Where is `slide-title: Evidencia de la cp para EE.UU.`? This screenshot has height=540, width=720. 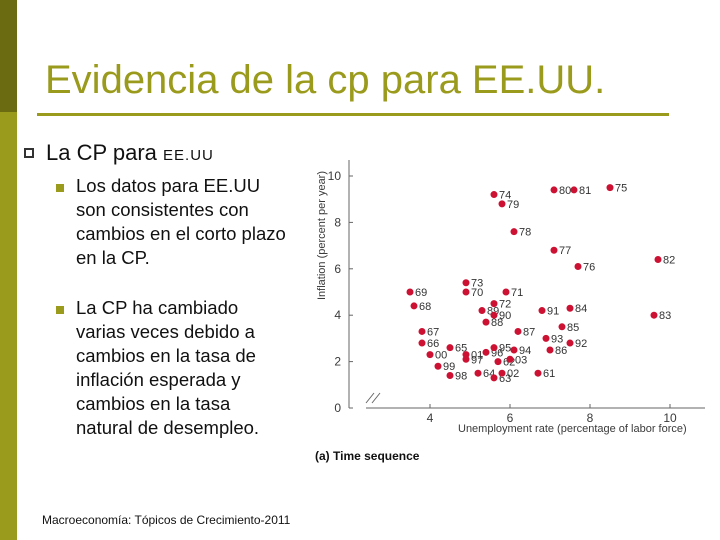
slide-title: Evidencia de la cp para EE.UU. is located at coordinates (325, 80).